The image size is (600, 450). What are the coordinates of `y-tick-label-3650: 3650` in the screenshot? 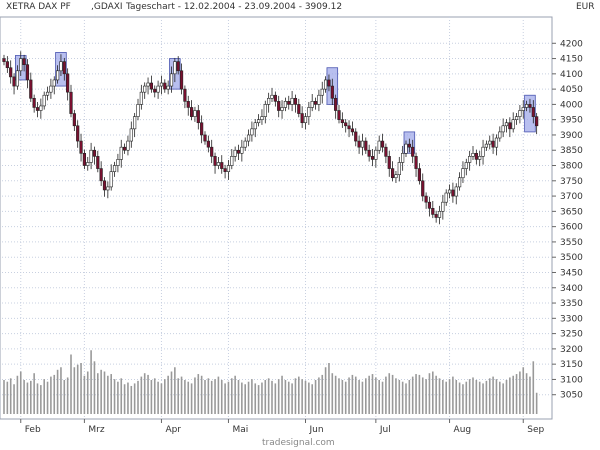 It's located at (571, 212).